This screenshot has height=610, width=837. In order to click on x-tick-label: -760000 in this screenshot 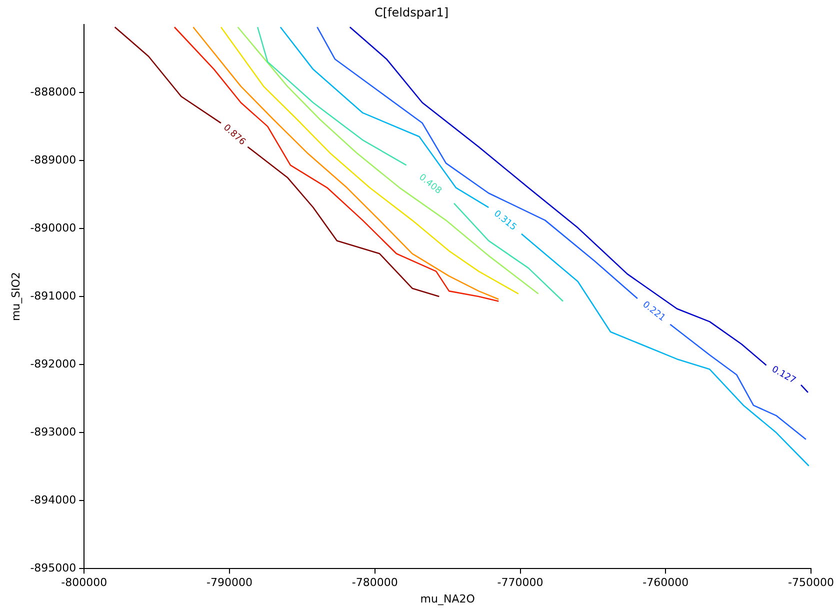, I will do `click(665, 583)`.